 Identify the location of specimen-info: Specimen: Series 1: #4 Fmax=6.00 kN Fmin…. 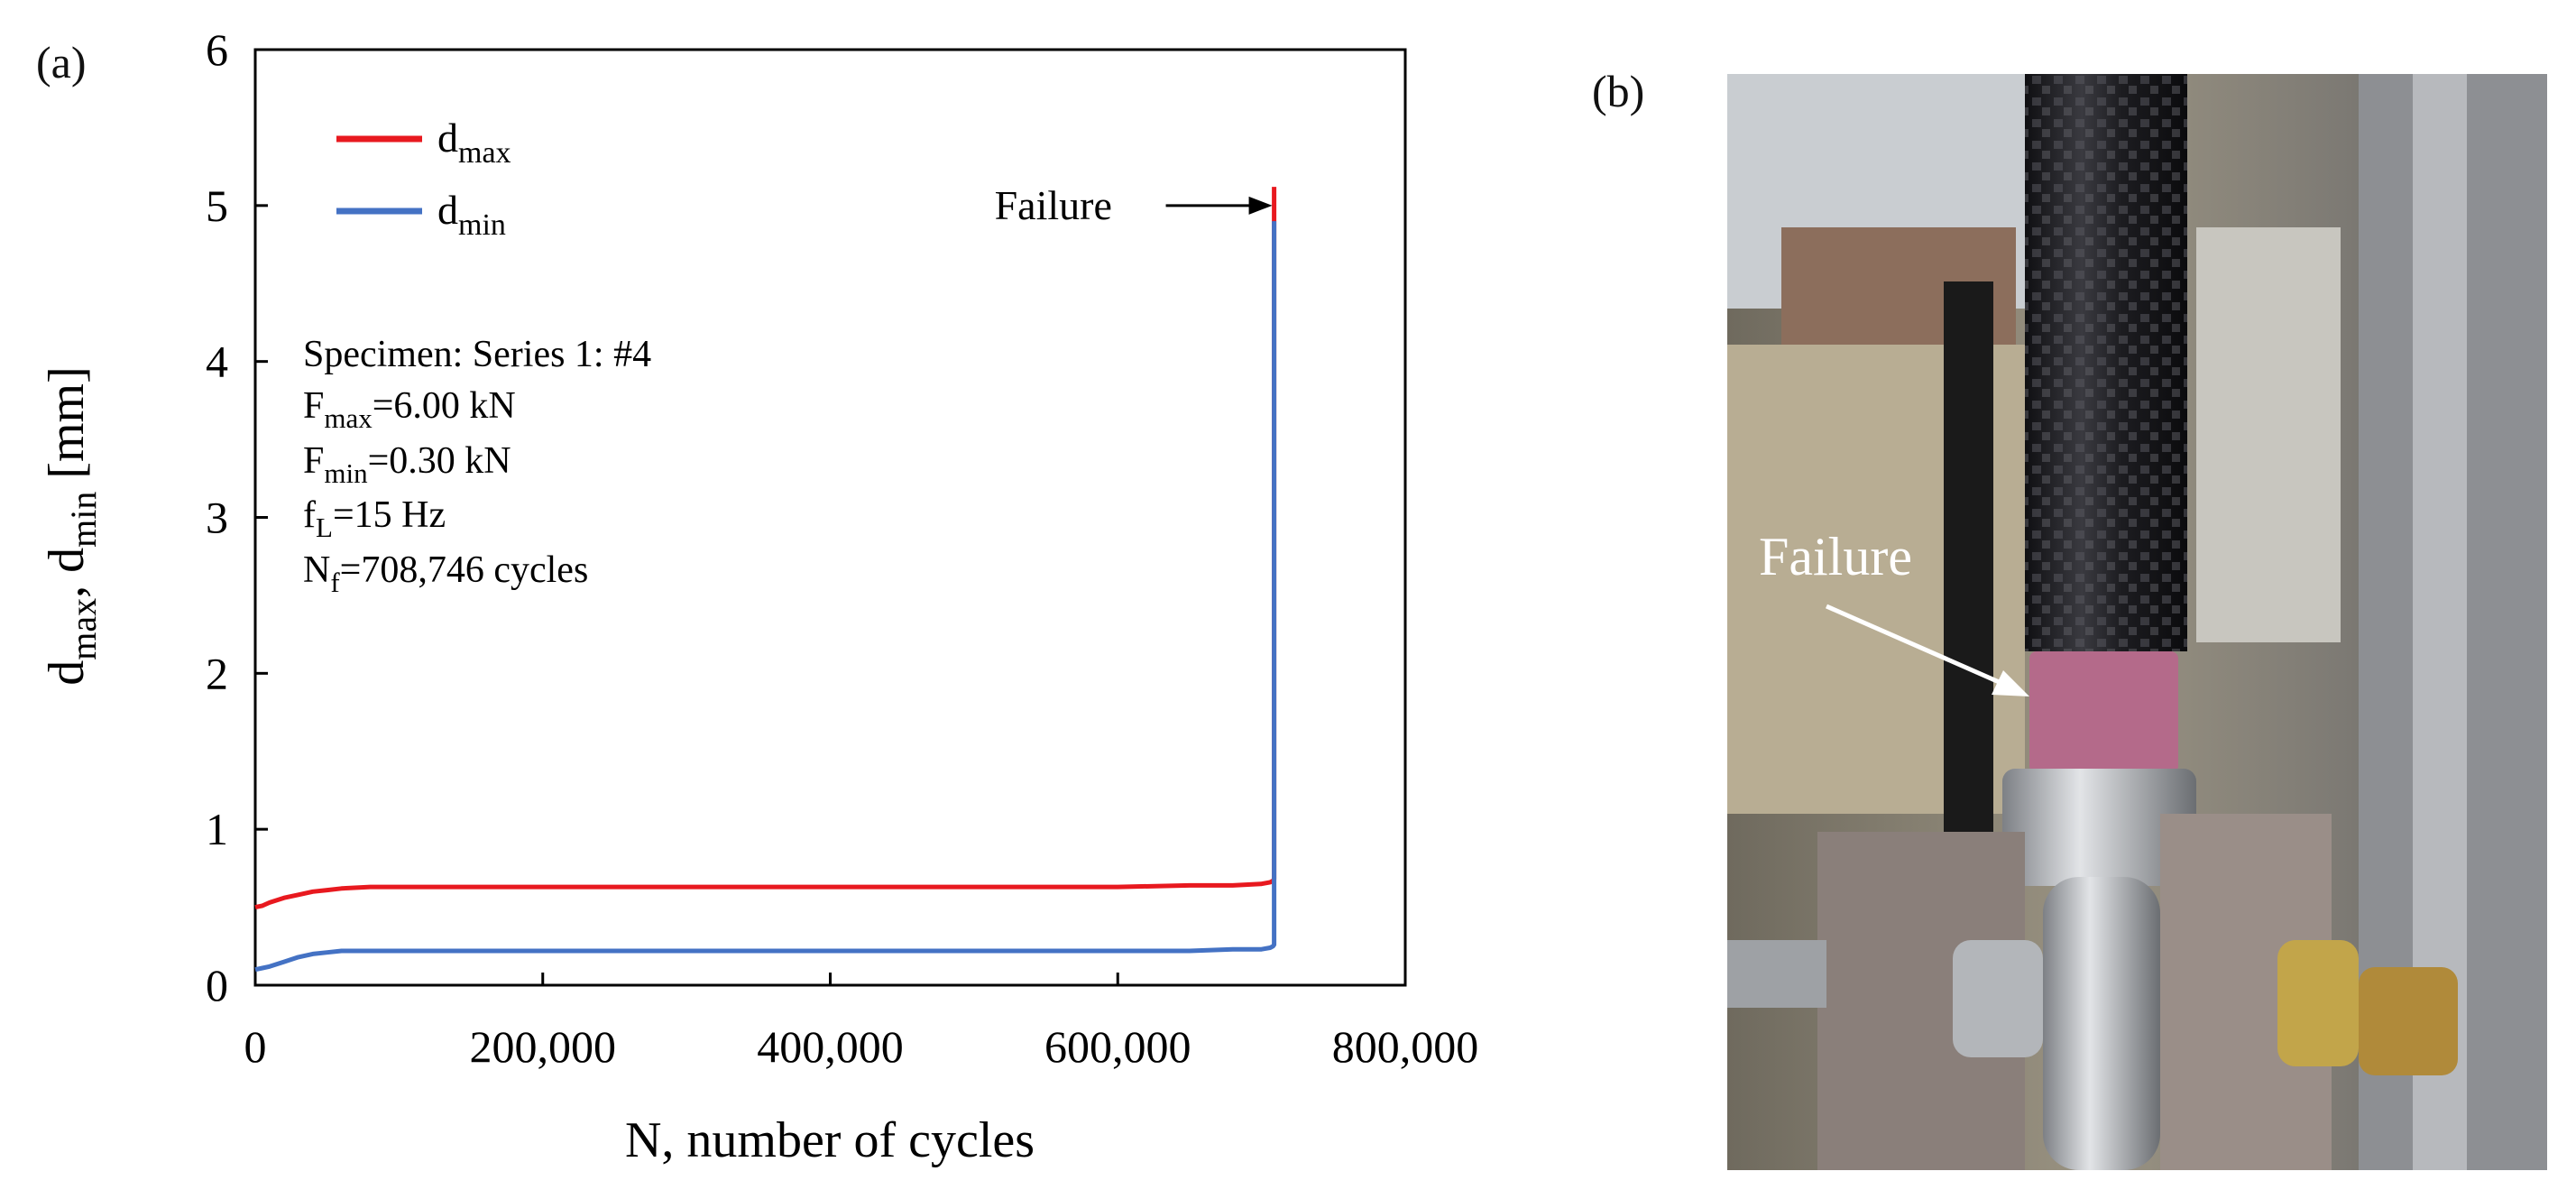
(477, 466).